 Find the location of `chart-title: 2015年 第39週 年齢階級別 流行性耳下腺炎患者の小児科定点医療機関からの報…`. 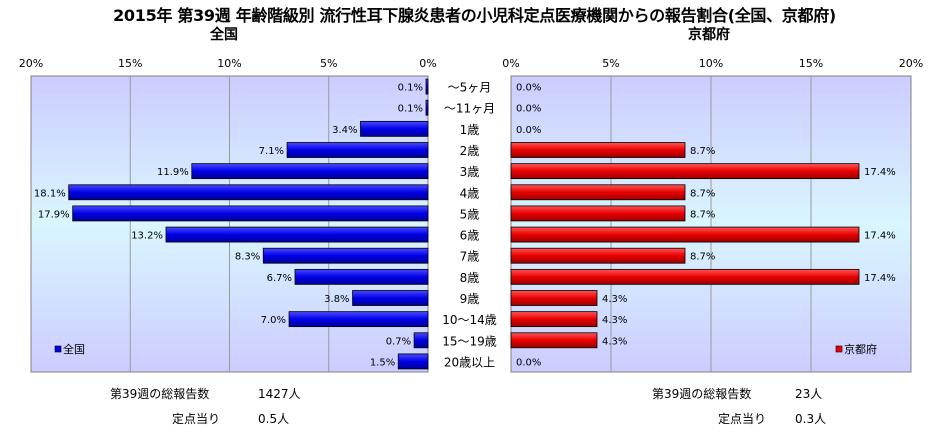

chart-title: 2015年 第39週 年齢階級別 流行性耳下腺炎患者の小児科定点医療機関からの報… is located at coordinates (474, 15).